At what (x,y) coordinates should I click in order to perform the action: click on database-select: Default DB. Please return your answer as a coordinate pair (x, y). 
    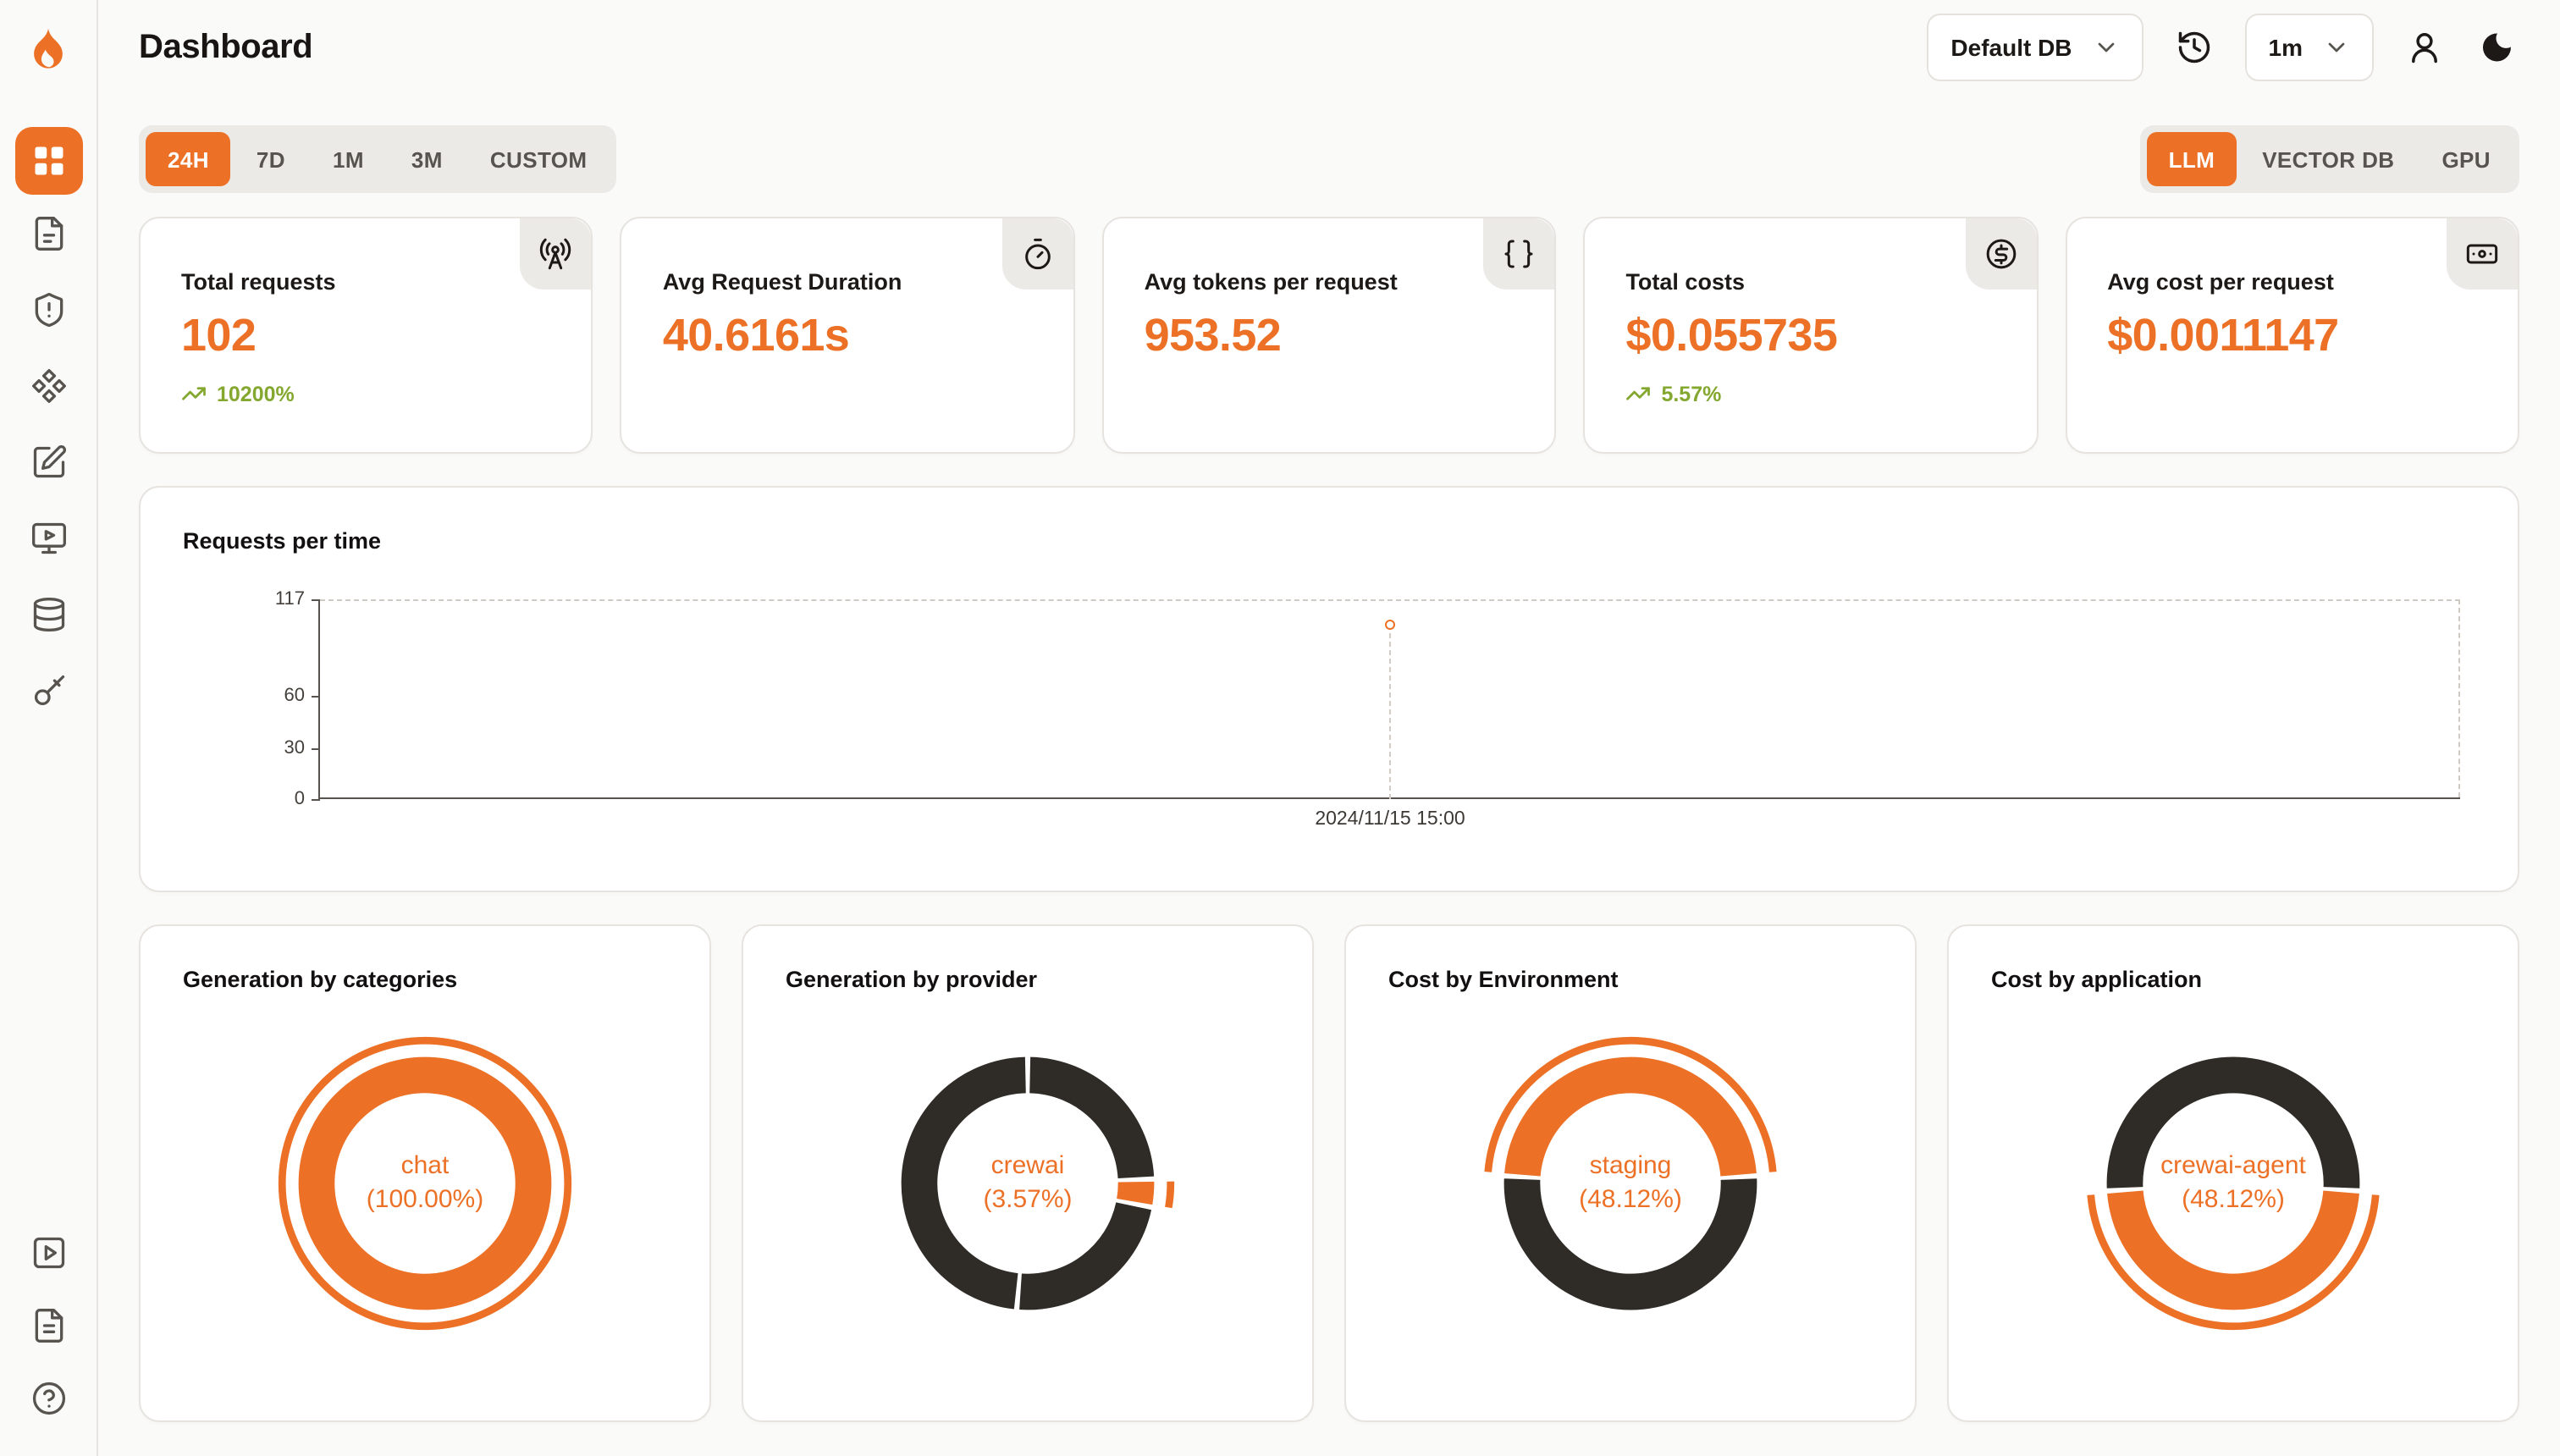
    Looking at the image, I should click on (2035, 47).